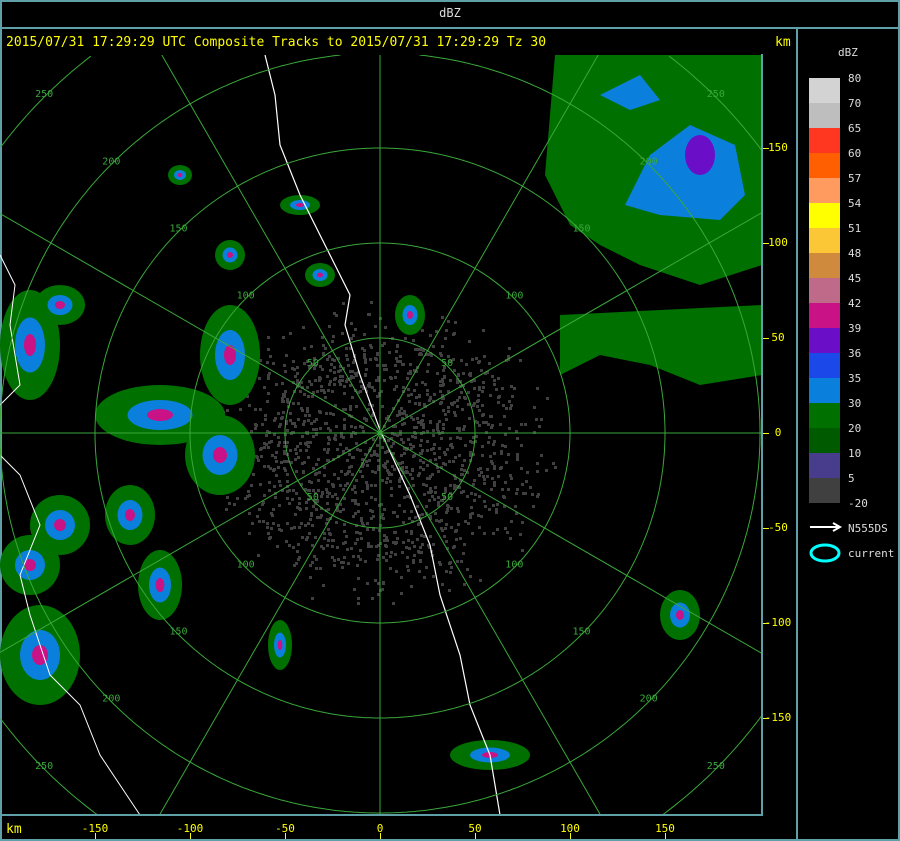 The image size is (900, 841). I want to click on ring-label: 200, so click(111, 699).